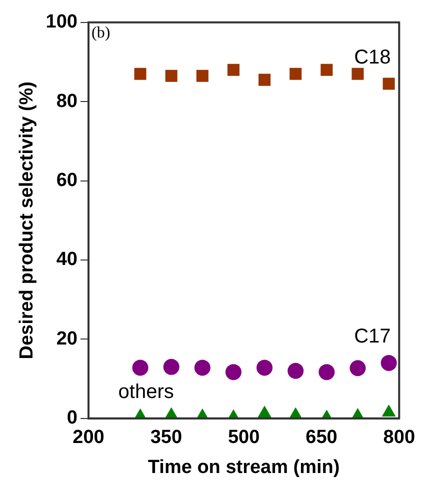 This screenshot has width=426, height=495. What do you see at coordinates (72, 418) in the screenshot?
I see `y-tick-label: 0` at bounding box center [72, 418].